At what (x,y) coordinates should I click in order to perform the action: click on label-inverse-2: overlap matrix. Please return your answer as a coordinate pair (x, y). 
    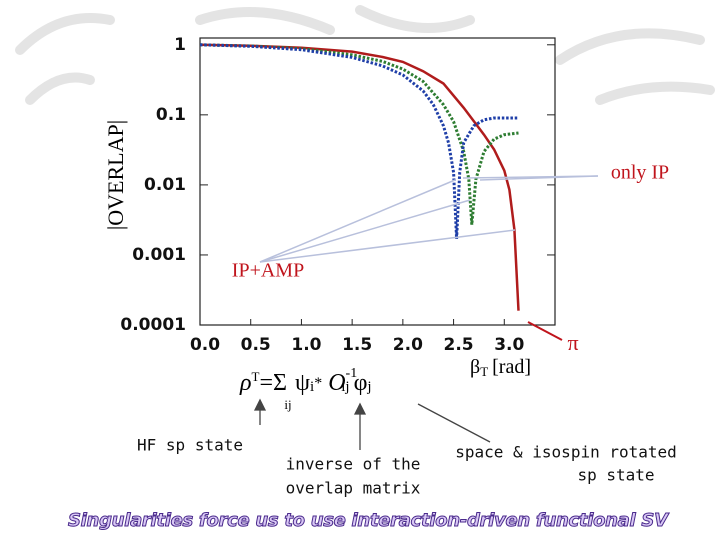
    Looking at the image, I should click on (353, 488).